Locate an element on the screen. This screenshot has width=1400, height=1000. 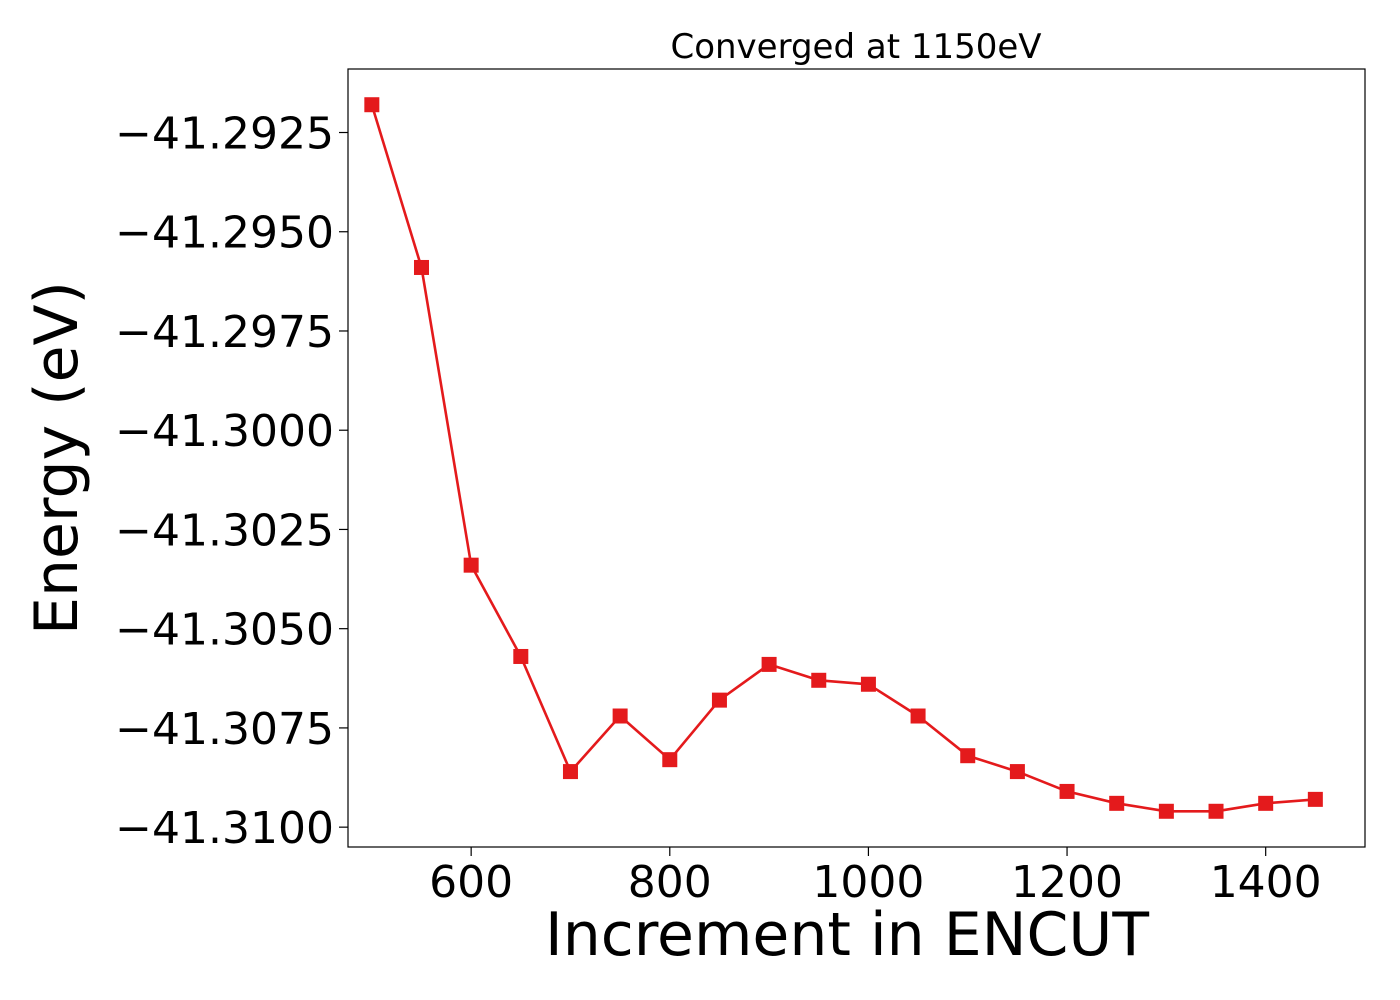
x-axis-ticks: 600 800 1000 1200 1400 is located at coordinates (875, 877).